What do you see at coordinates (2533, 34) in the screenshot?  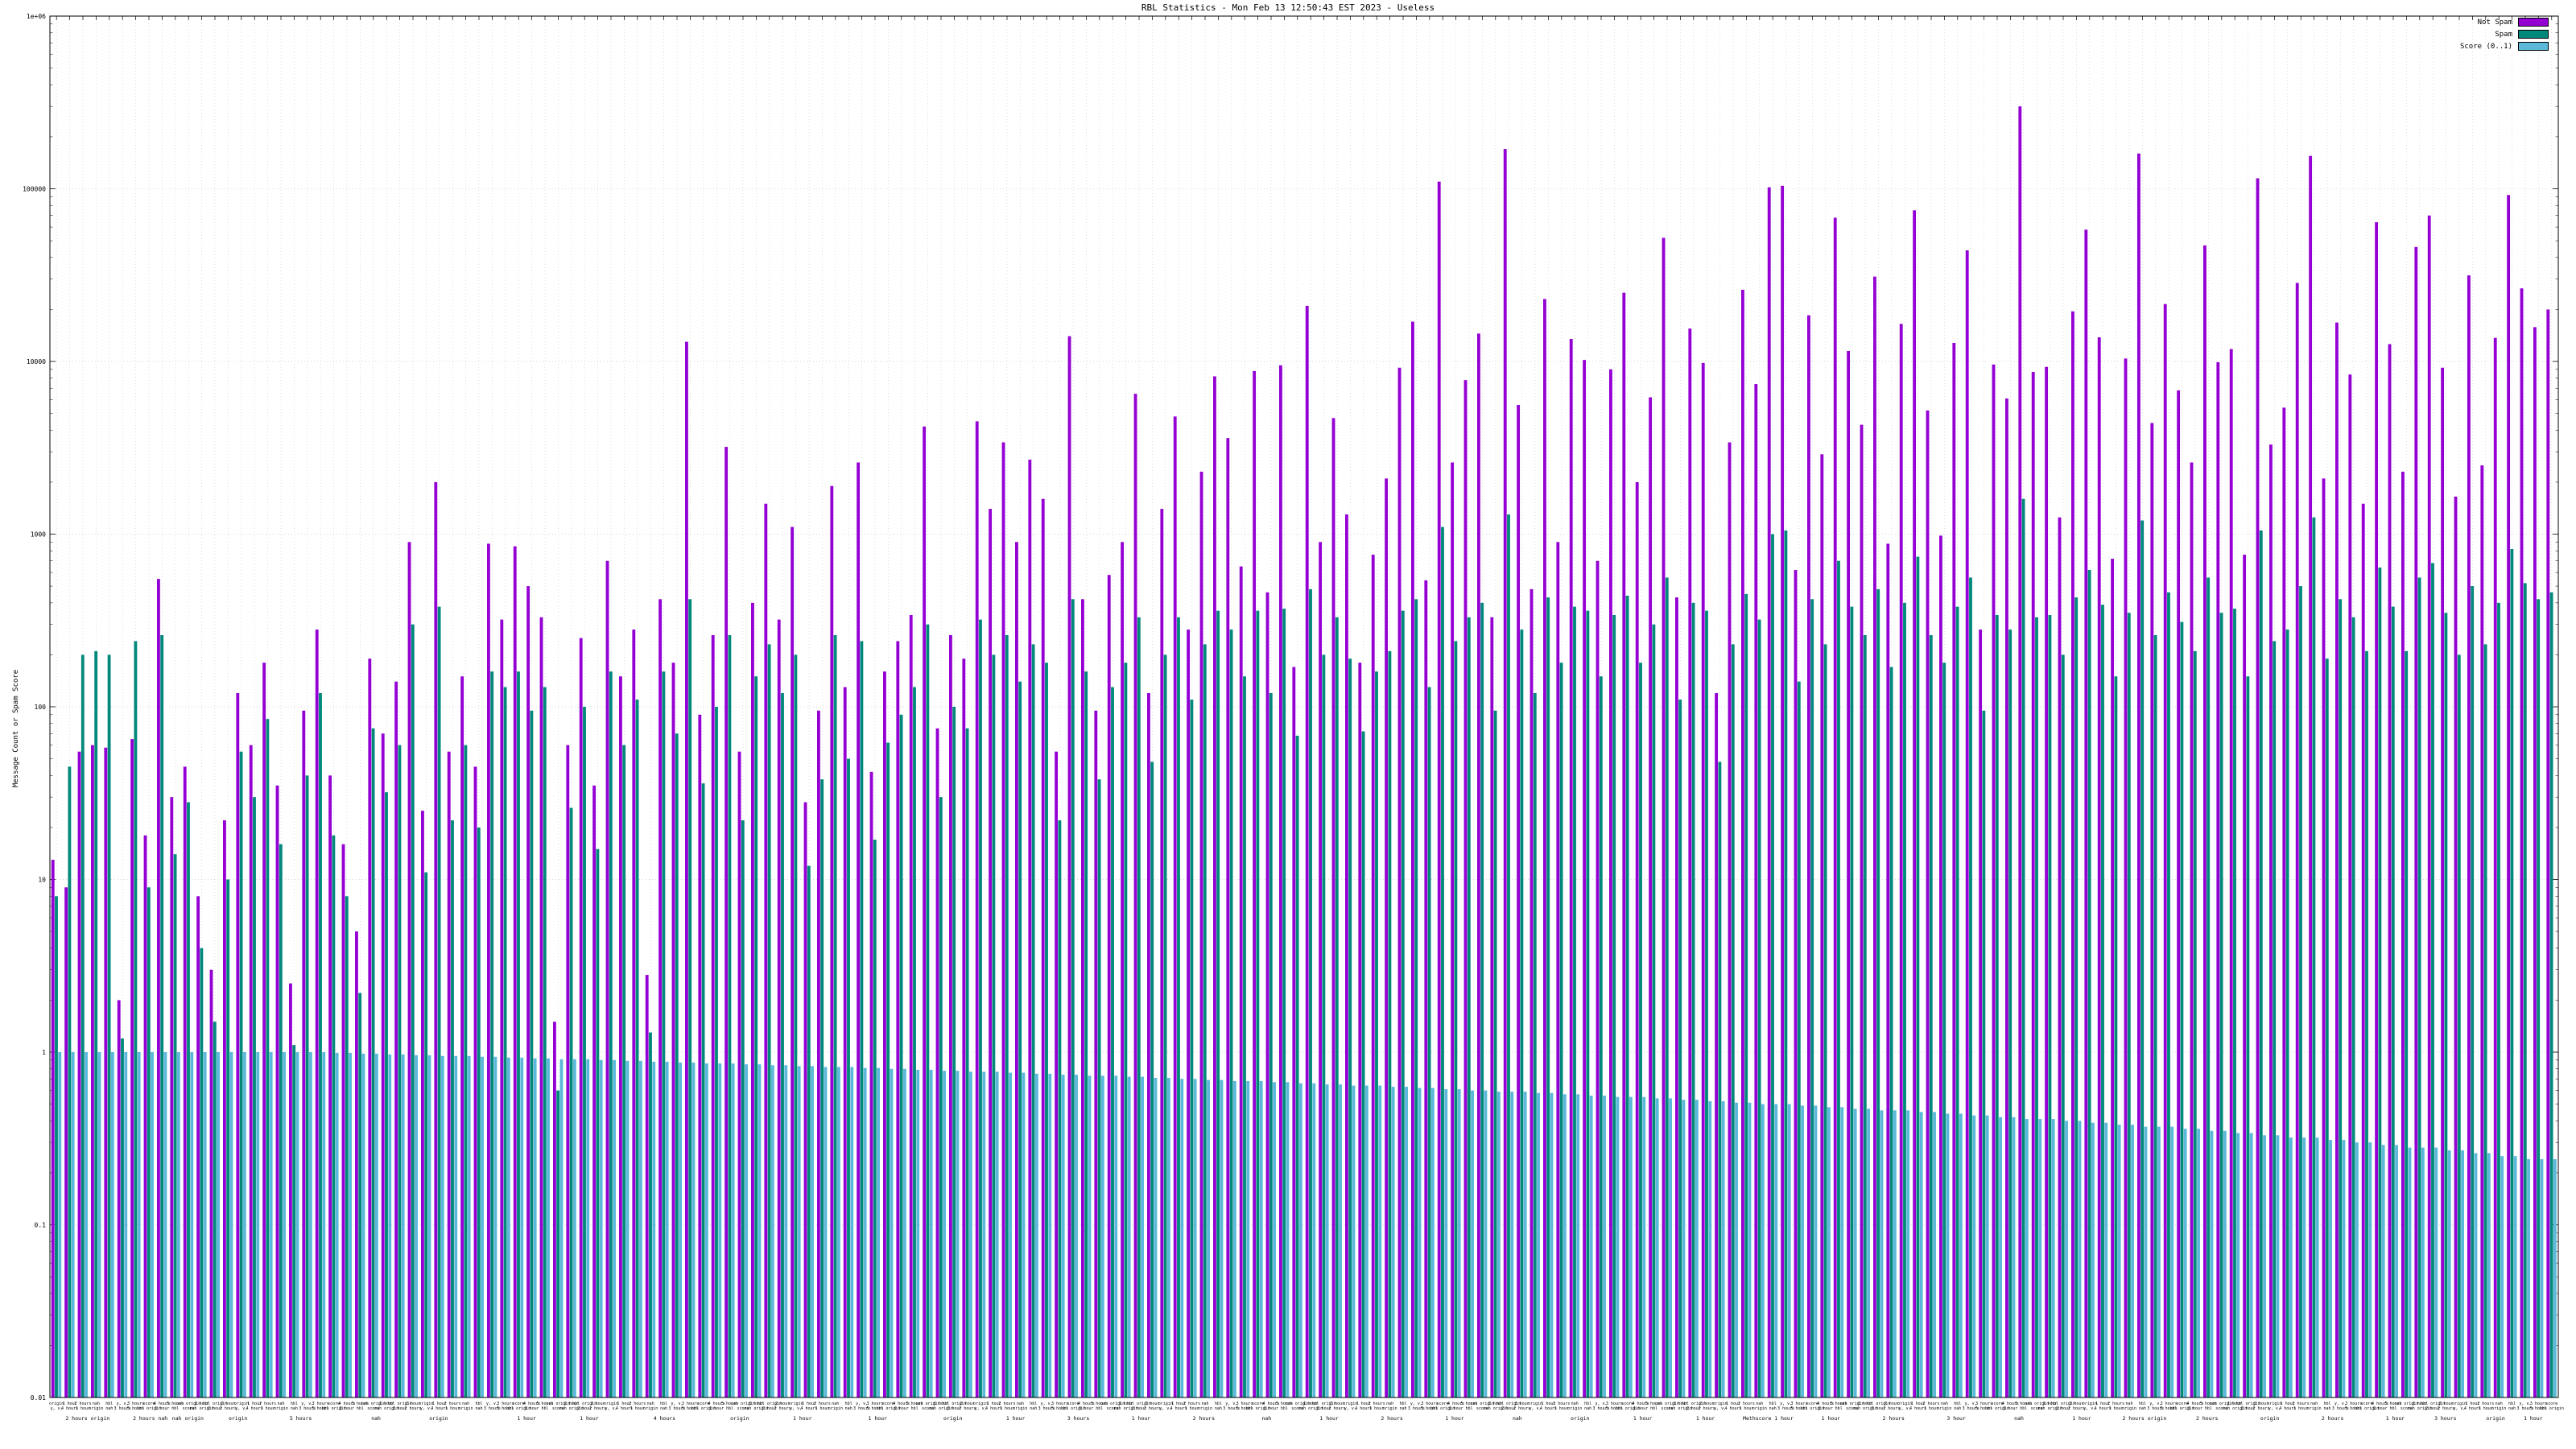 I see `spam-swatch-icon` at bounding box center [2533, 34].